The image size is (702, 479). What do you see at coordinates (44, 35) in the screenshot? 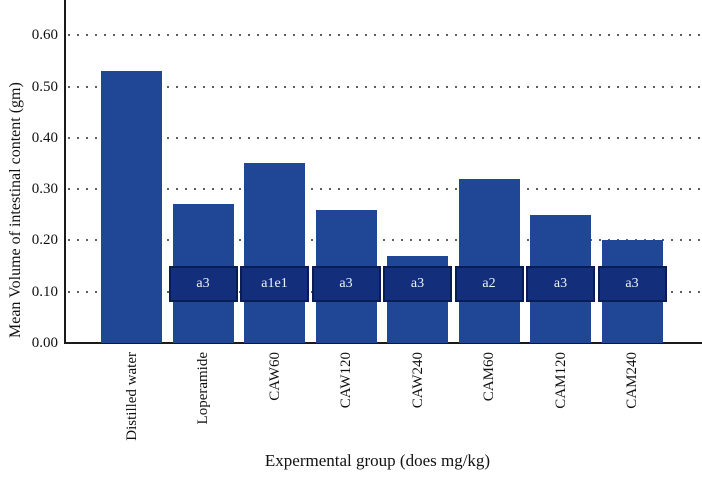
I see `y-tick-label: 0.60` at bounding box center [44, 35].